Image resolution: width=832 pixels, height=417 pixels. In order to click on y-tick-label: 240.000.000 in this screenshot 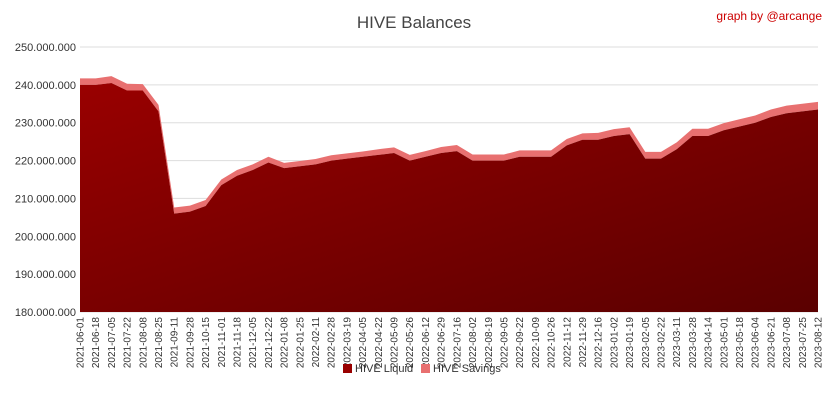, I will do `click(45, 86)`.